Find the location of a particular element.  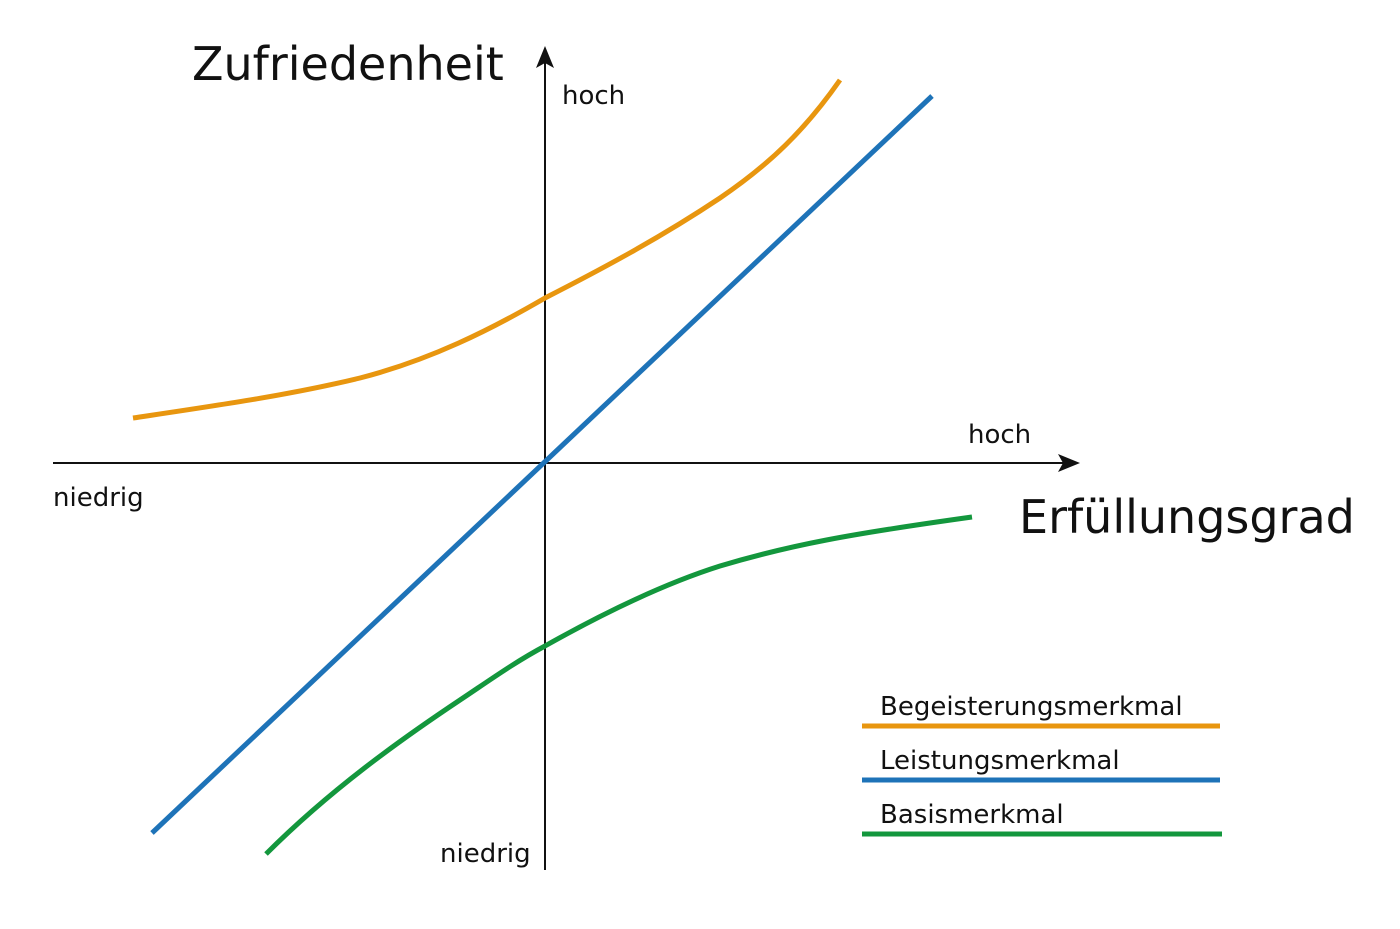

y-axis-arrow-icon is located at coordinates (545, 57).